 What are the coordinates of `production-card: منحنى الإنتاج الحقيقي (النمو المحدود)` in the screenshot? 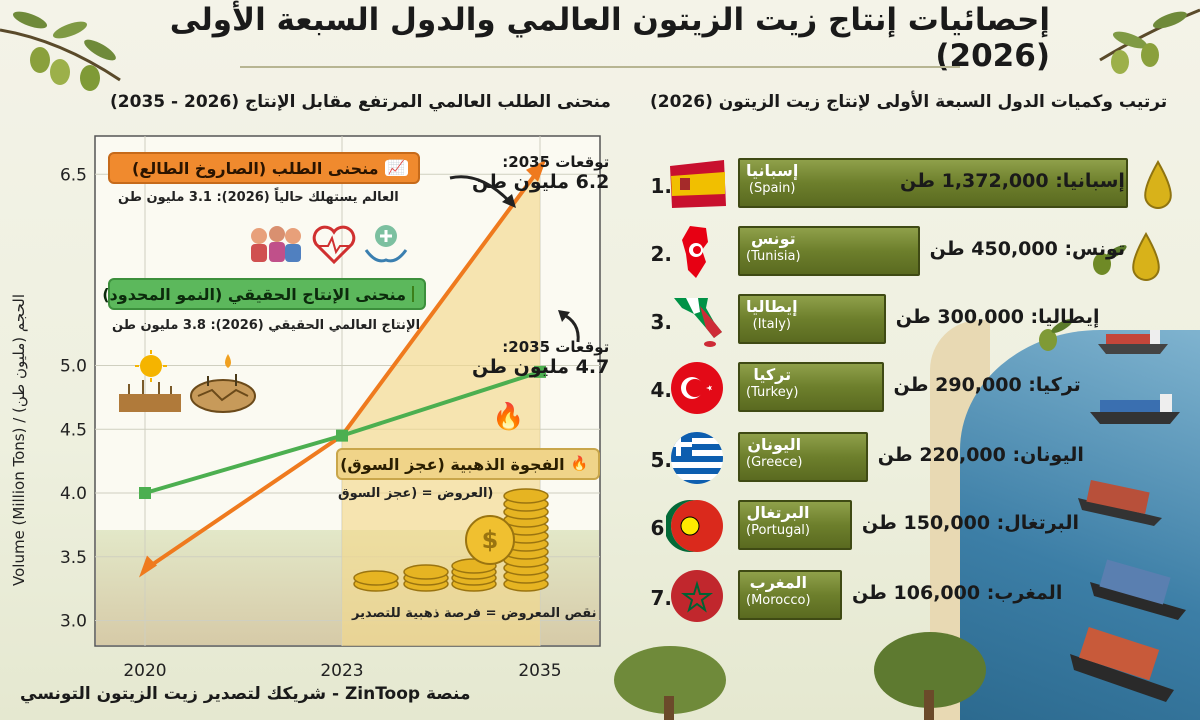 It's located at (264, 294).